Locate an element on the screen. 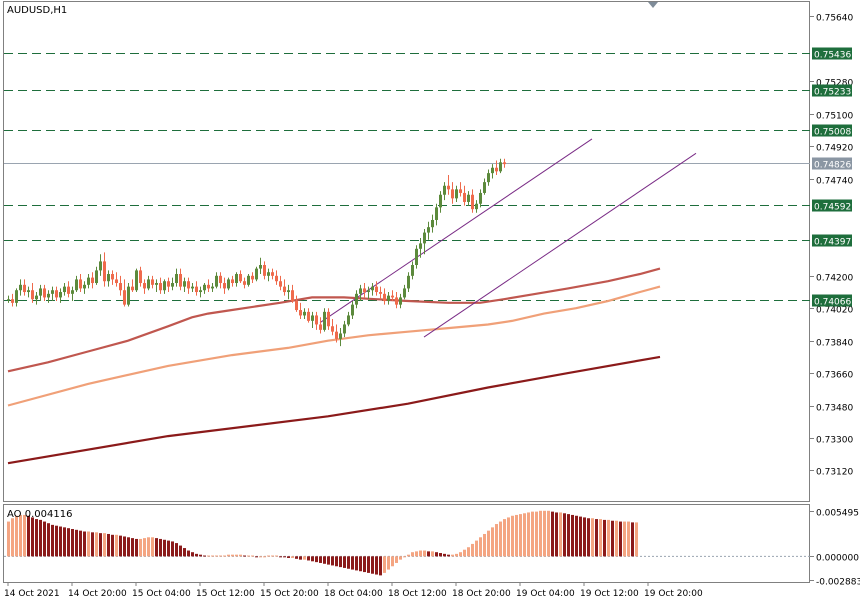 The image size is (860, 605). level-label-box is located at coordinates (832, 90).